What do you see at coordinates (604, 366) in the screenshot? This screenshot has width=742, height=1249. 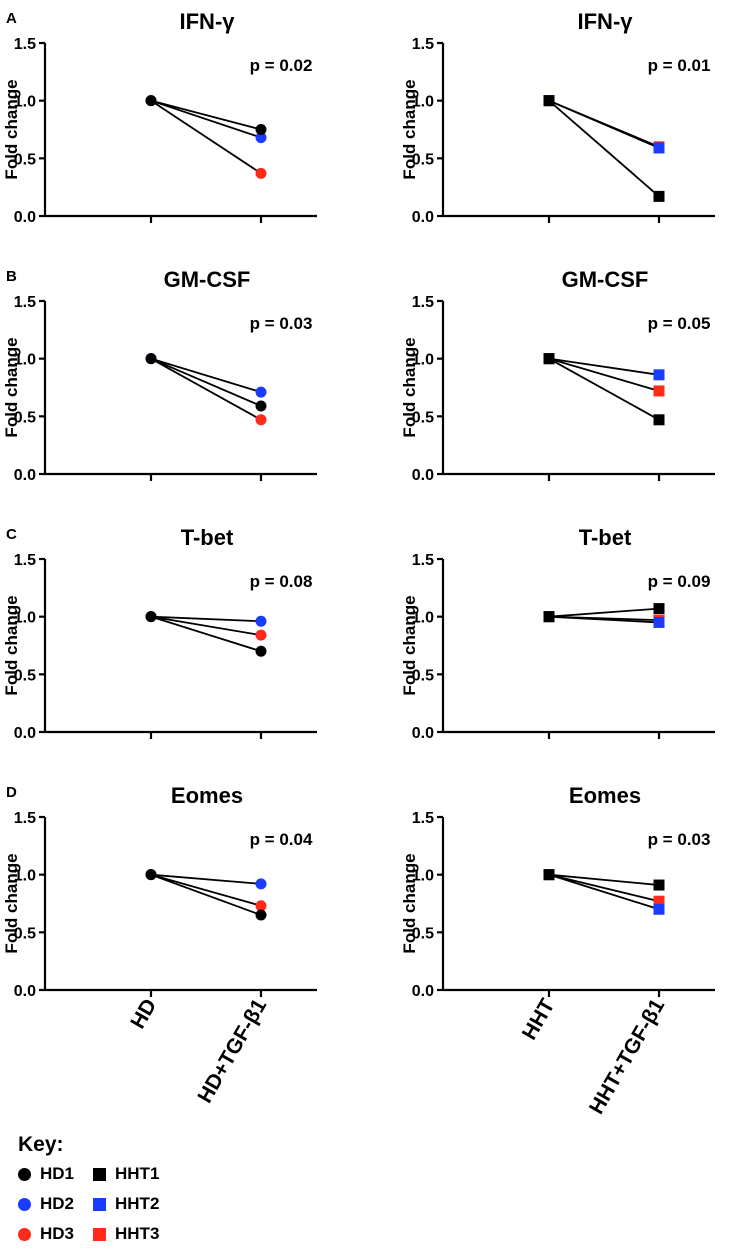 I see `series-line-hht2` at bounding box center [604, 366].